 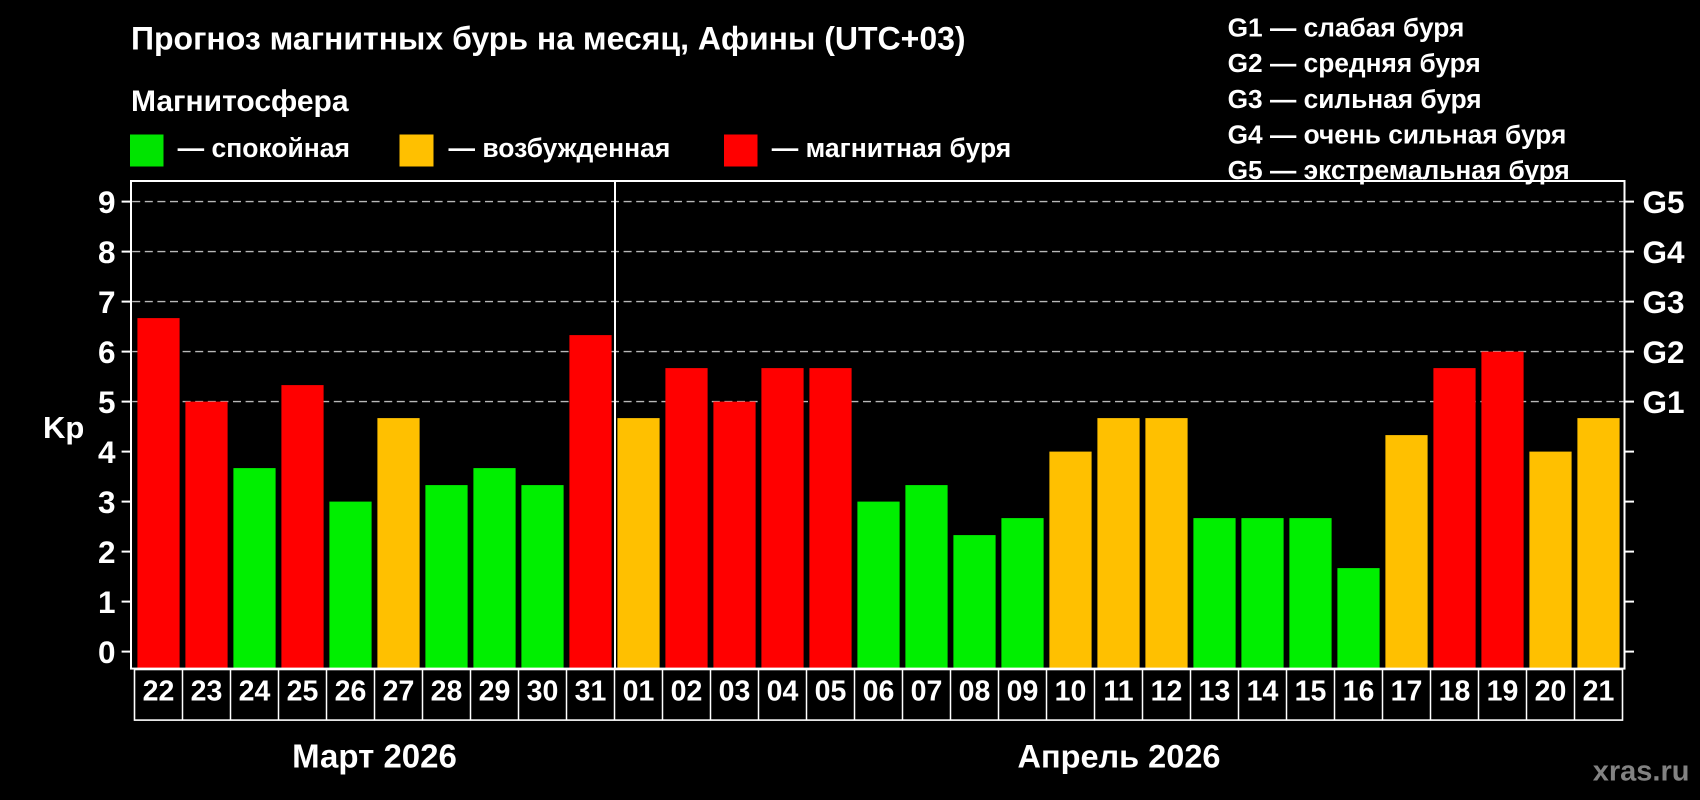 What do you see at coordinates (107, 552) in the screenshot?
I see `svg-text: 2` at bounding box center [107, 552].